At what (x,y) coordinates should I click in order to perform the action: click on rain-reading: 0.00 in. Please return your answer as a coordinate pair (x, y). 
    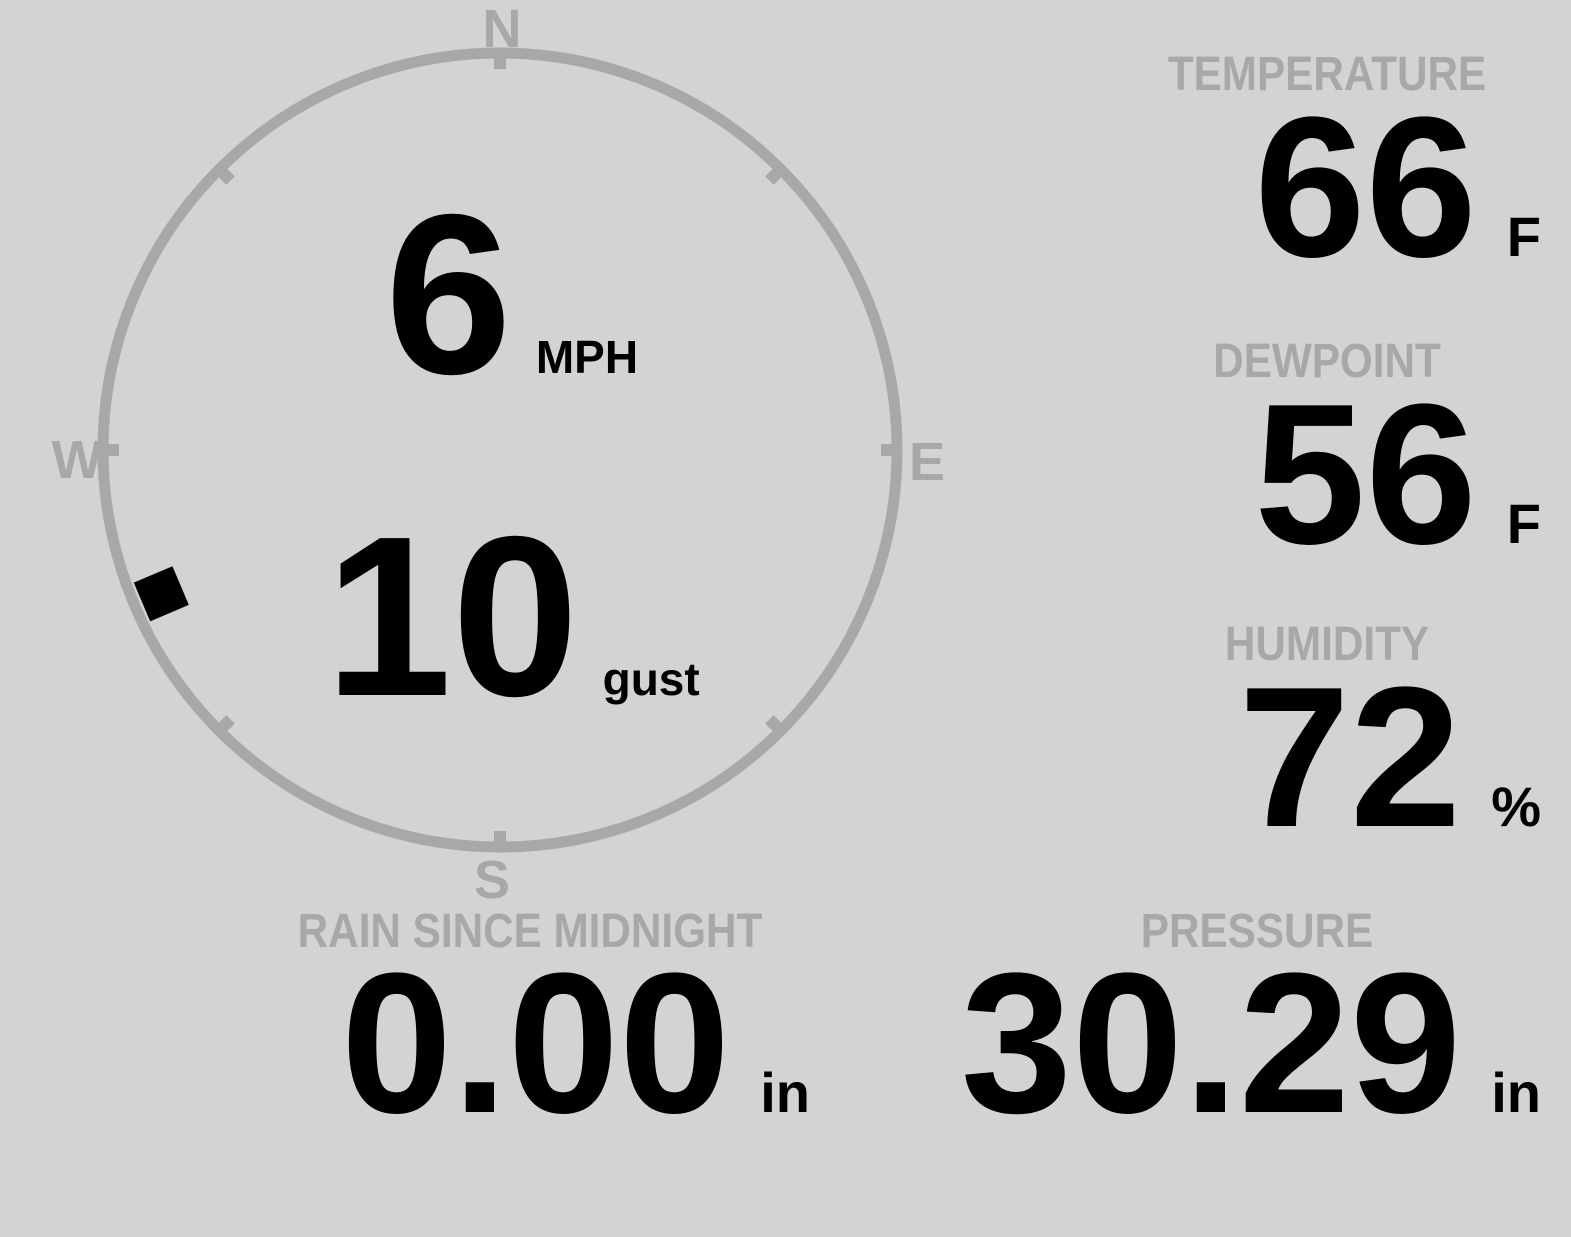
    Looking at the image, I should click on (530, 1044).